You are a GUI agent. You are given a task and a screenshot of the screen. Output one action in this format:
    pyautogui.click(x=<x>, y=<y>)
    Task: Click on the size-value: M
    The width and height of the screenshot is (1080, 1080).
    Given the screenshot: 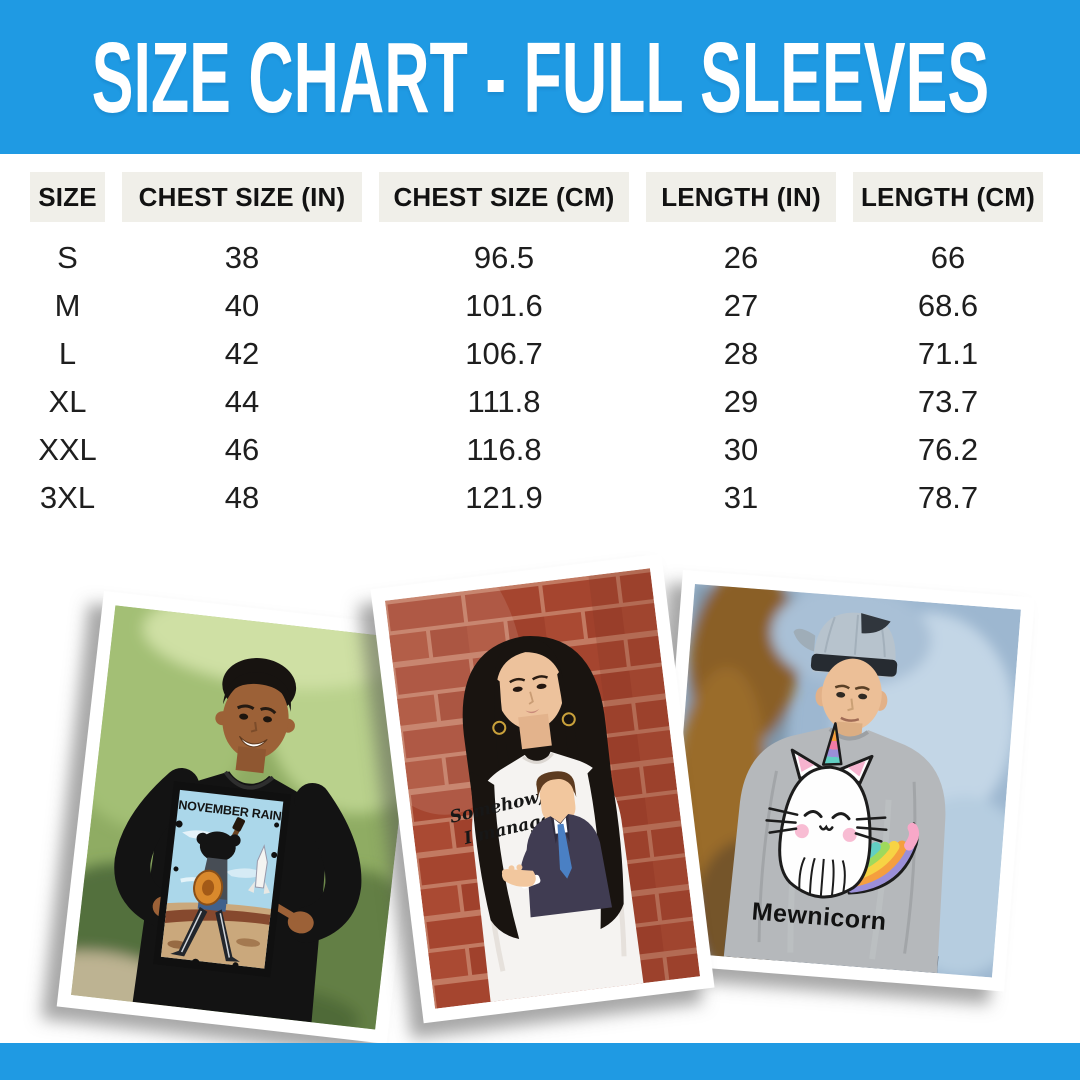 What is the action you would take?
    pyautogui.click(x=67, y=305)
    